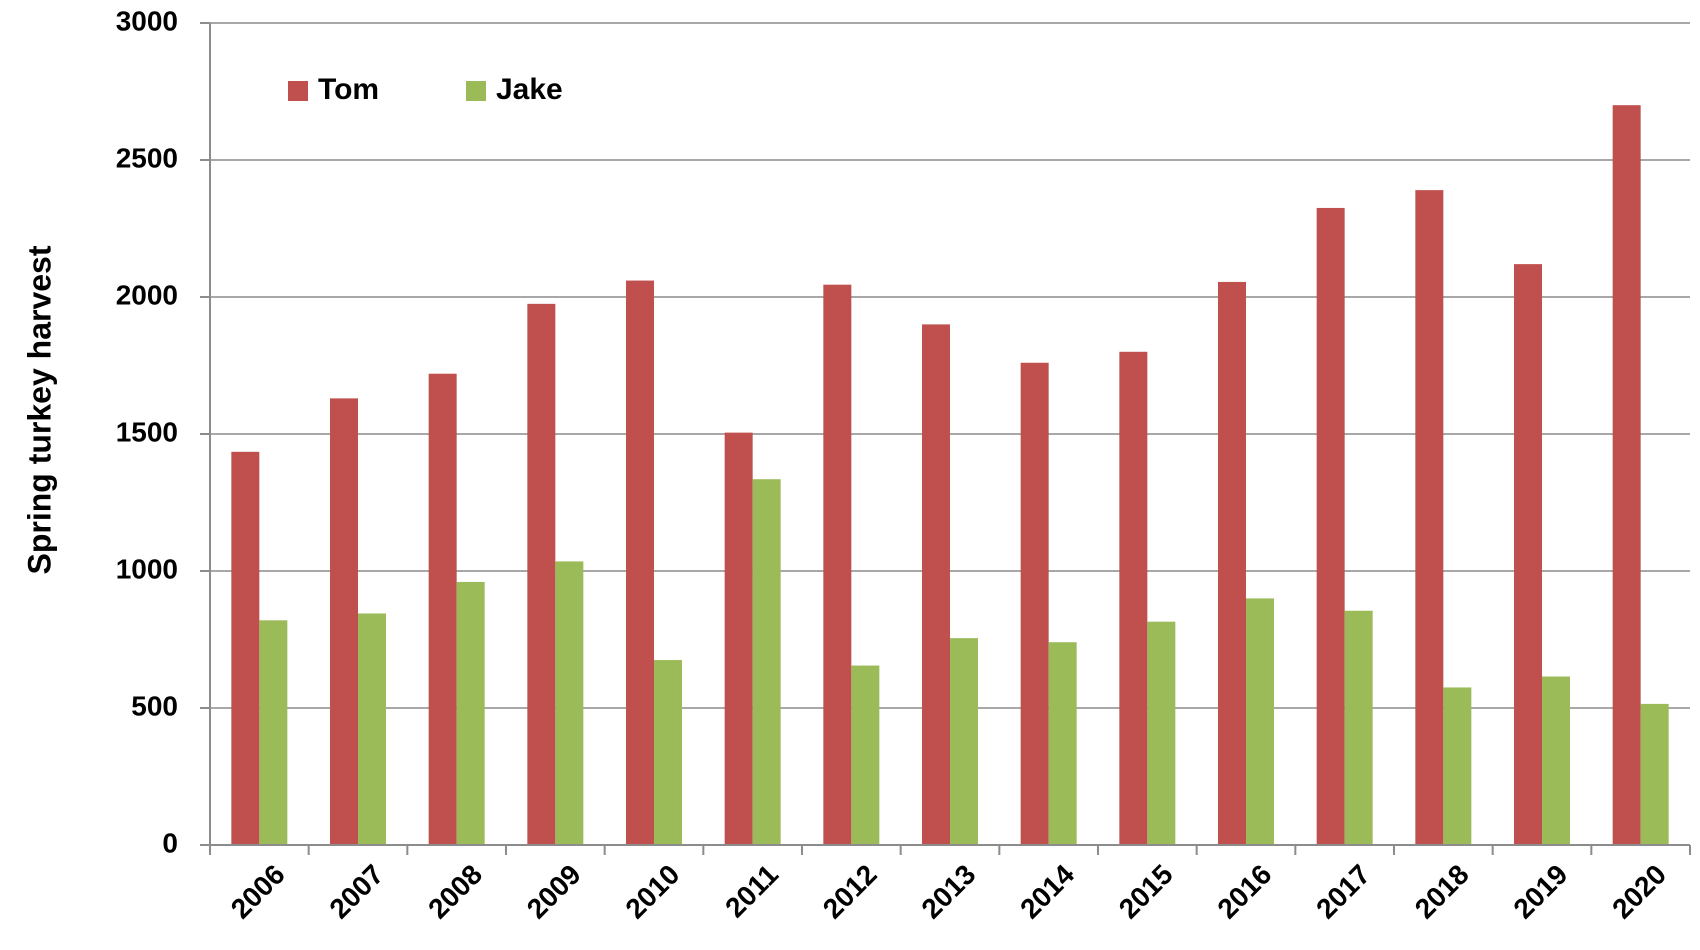 The height and width of the screenshot is (950, 1700). I want to click on bar-jake-2015, so click(1161, 733).